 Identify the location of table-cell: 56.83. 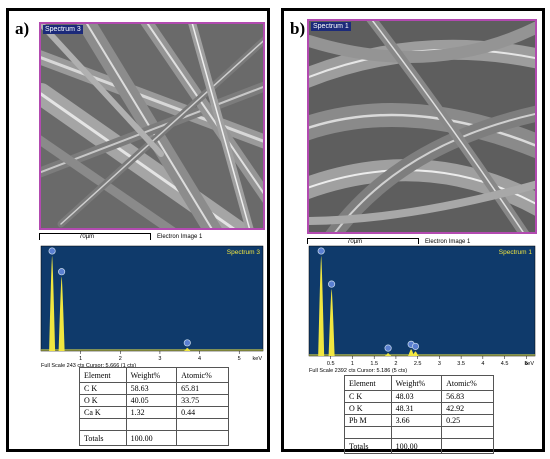
(467, 396).